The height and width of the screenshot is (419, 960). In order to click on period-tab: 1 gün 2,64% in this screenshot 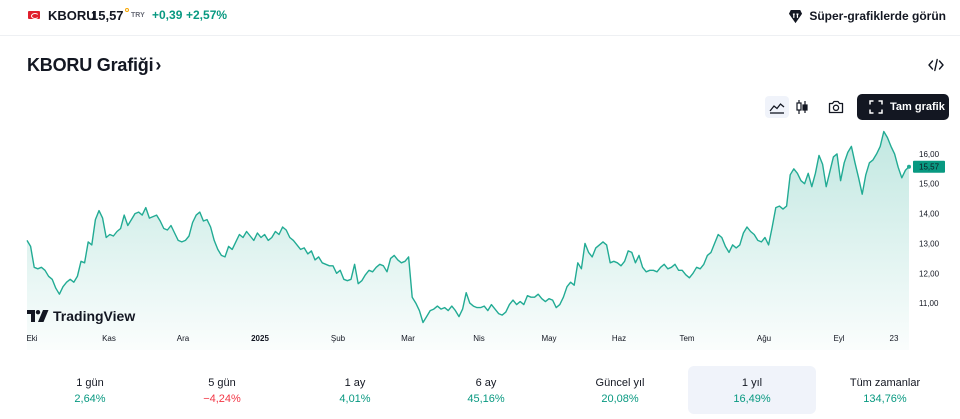, I will do `click(90, 390)`.